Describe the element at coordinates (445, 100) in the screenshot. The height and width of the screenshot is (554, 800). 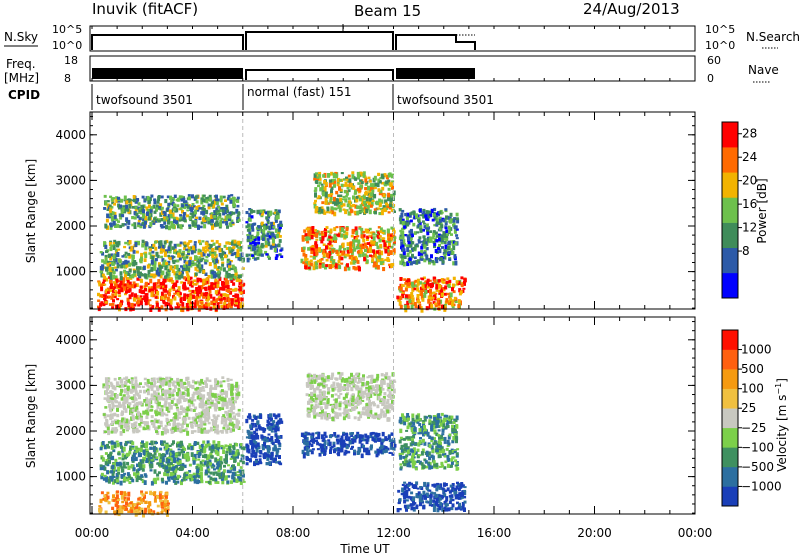
I see `cpid-segment-3: twofsound 3501` at that location.